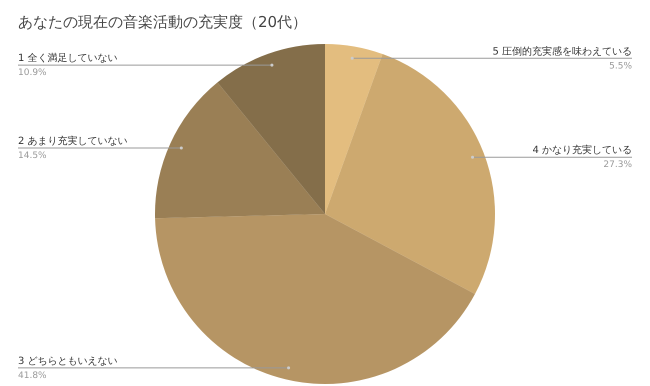 The height and width of the screenshot is (386, 650). I want to click on chart-title: あなたの現在の音楽活動の充実度（20代）, so click(163, 22).